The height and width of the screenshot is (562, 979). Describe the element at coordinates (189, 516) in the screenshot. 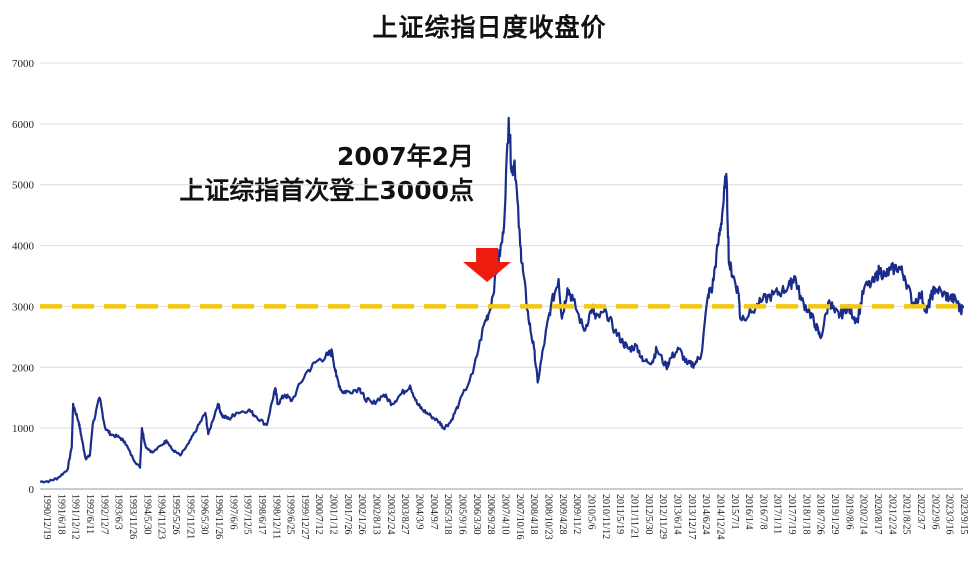

I see `x-tick-label: 1995/11/21` at that location.